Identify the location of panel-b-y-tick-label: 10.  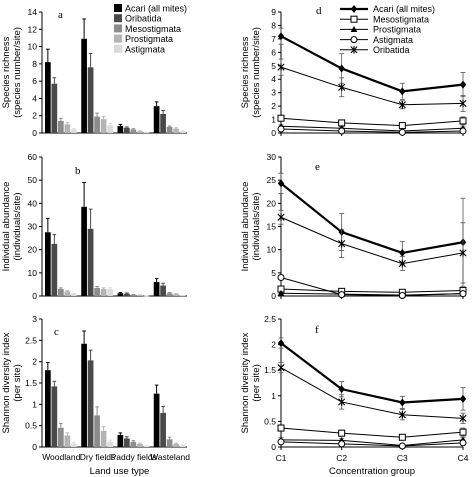
(33, 273).